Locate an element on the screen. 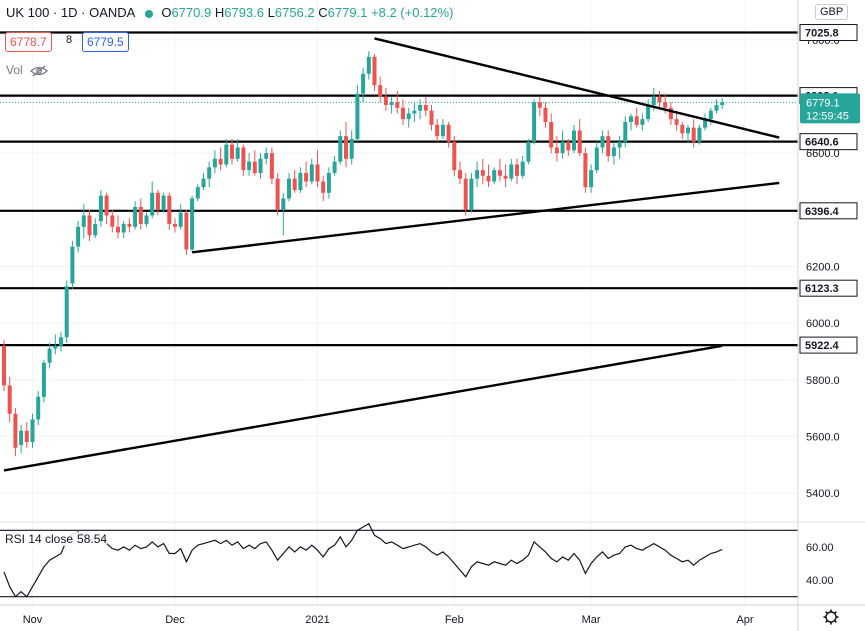  eye-hidden-icon is located at coordinates (39, 71).